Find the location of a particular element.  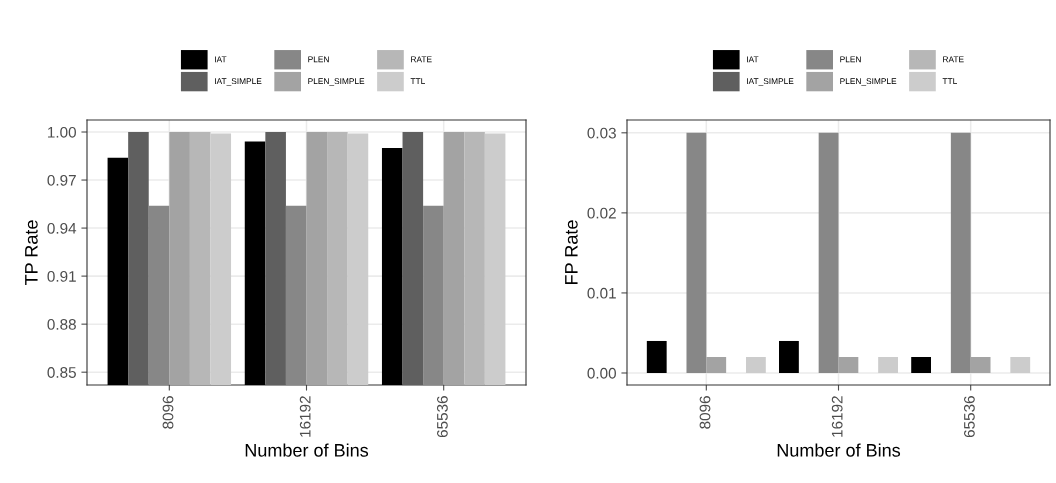

y-tick-label: 0.85 is located at coordinates (61, 372).